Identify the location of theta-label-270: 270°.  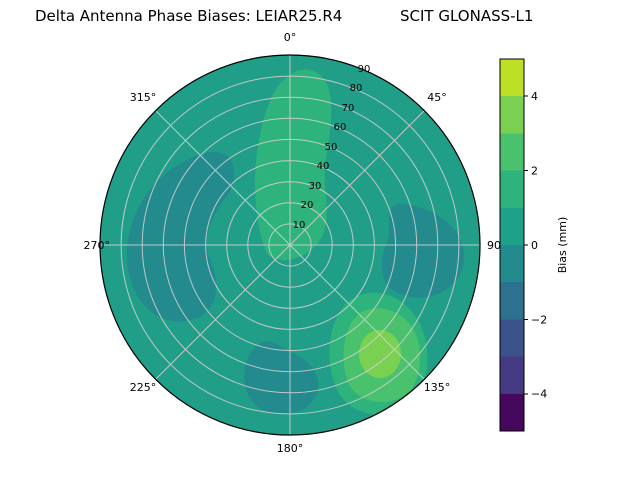
(97, 245).